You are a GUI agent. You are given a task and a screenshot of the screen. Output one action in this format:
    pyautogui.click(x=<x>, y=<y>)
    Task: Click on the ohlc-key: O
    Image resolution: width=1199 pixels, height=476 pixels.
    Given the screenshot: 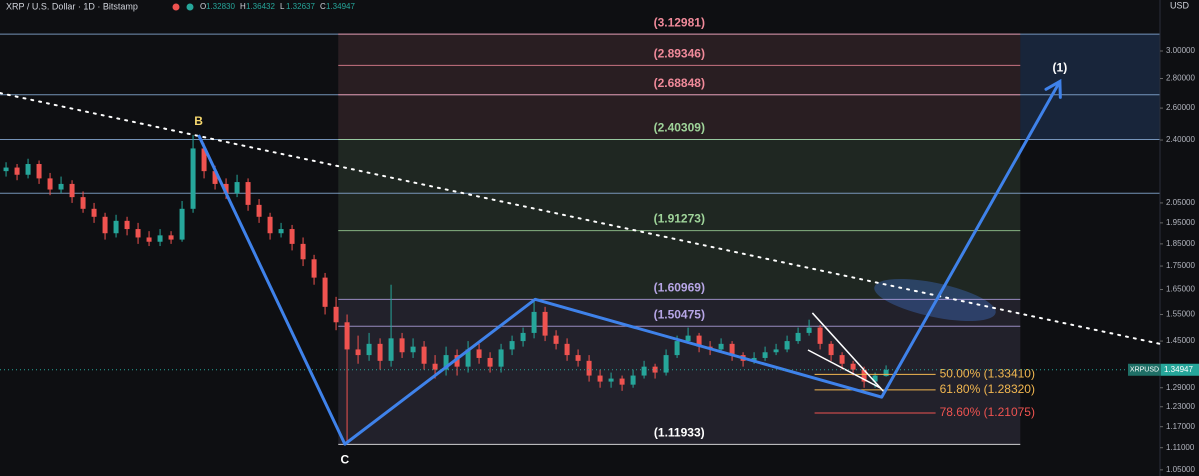 What is the action you would take?
    pyautogui.click(x=203, y=6)
    